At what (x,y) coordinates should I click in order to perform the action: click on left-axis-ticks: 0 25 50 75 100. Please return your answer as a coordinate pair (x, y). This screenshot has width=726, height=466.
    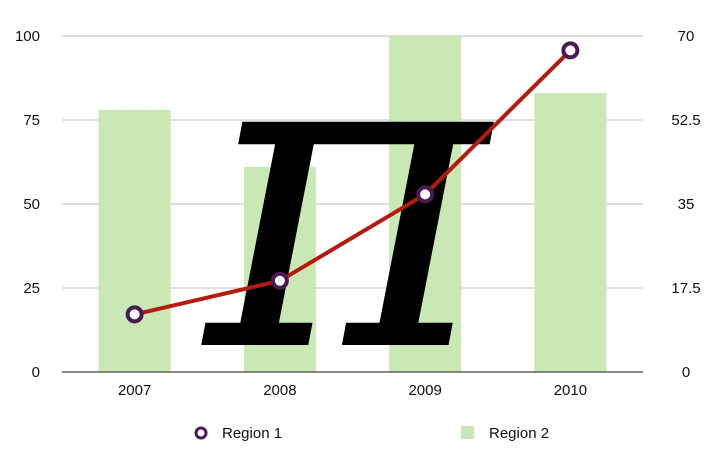
    Looking at the image, I should click on (27, 204).